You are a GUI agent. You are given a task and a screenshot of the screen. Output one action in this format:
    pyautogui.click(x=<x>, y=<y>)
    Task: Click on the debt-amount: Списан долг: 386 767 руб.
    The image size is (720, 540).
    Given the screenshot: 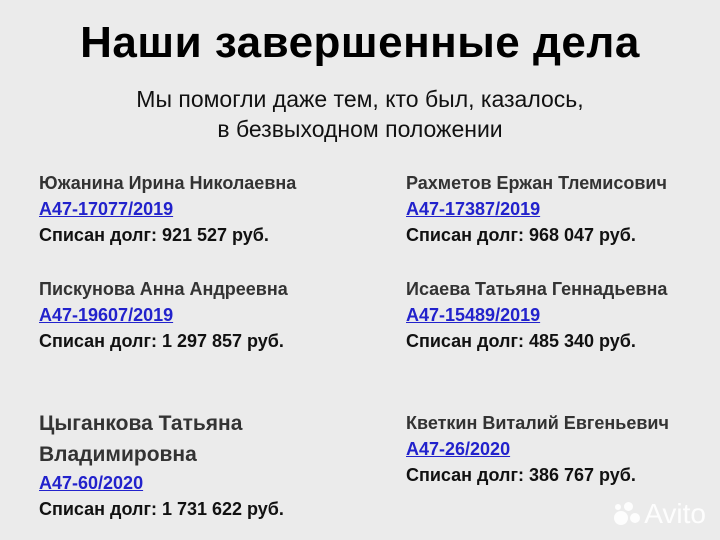 What is the action you would take?
    pyautogui.click(x=521, y=475)
    